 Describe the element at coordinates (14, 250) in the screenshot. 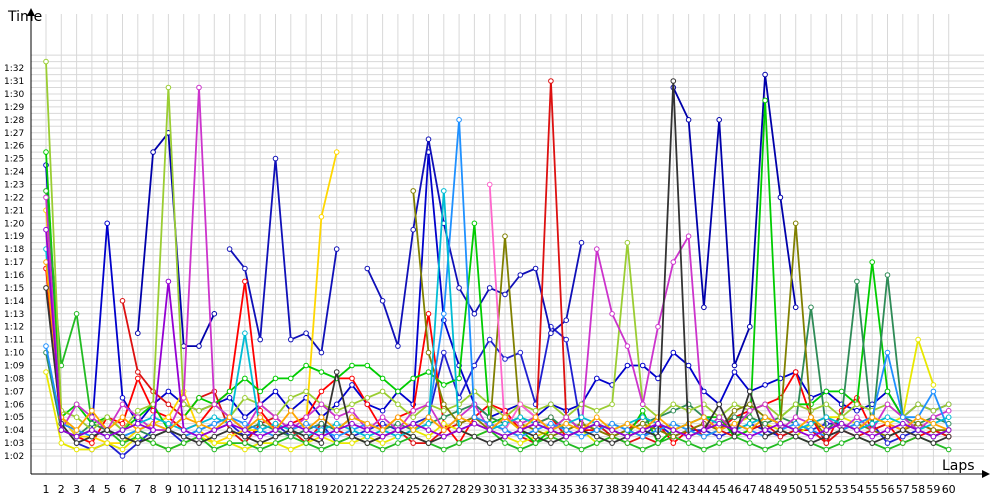

I see `y-tick-label: 1:18` at that location.